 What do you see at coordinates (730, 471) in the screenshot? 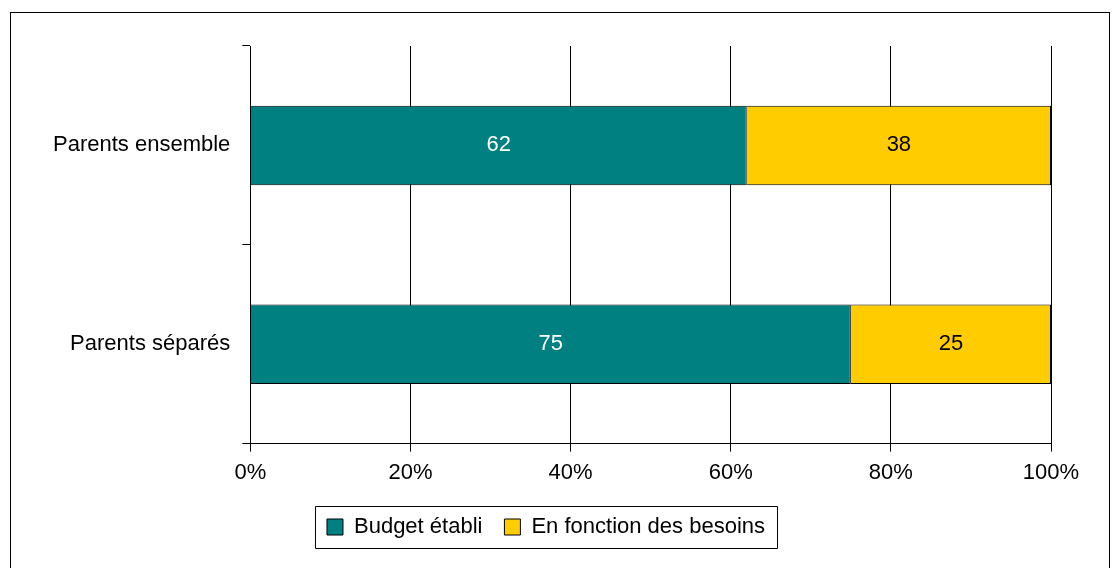
I see `x-tick-label: 60%` at bounding box center [730, 471].